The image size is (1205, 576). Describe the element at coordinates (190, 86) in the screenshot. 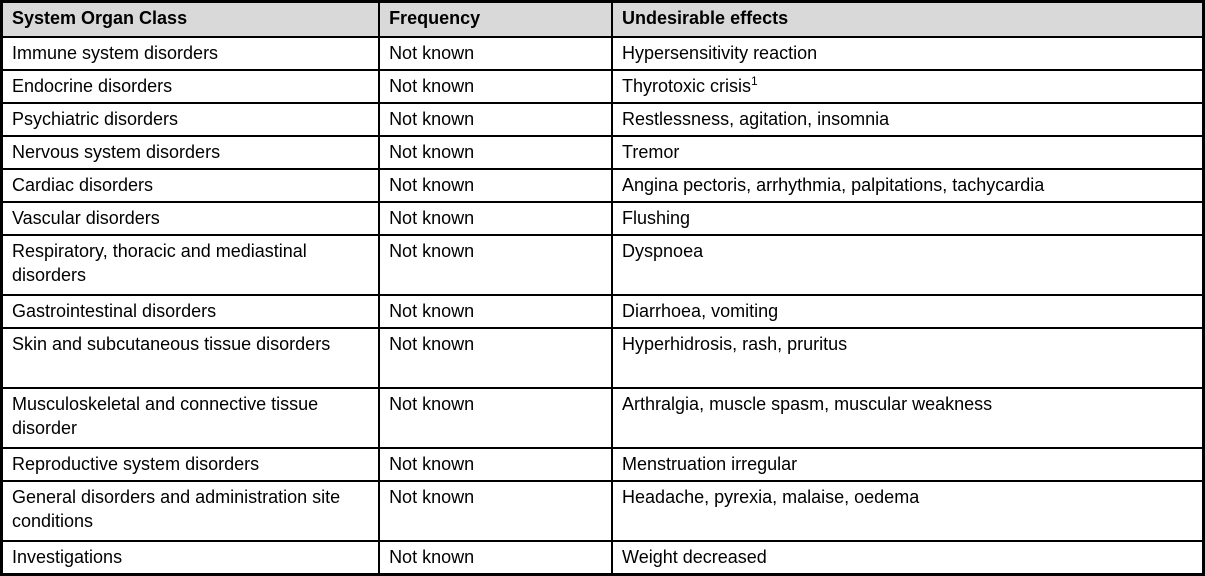

I see `system-organ-class-cell: Endocrine disorders` at that location.